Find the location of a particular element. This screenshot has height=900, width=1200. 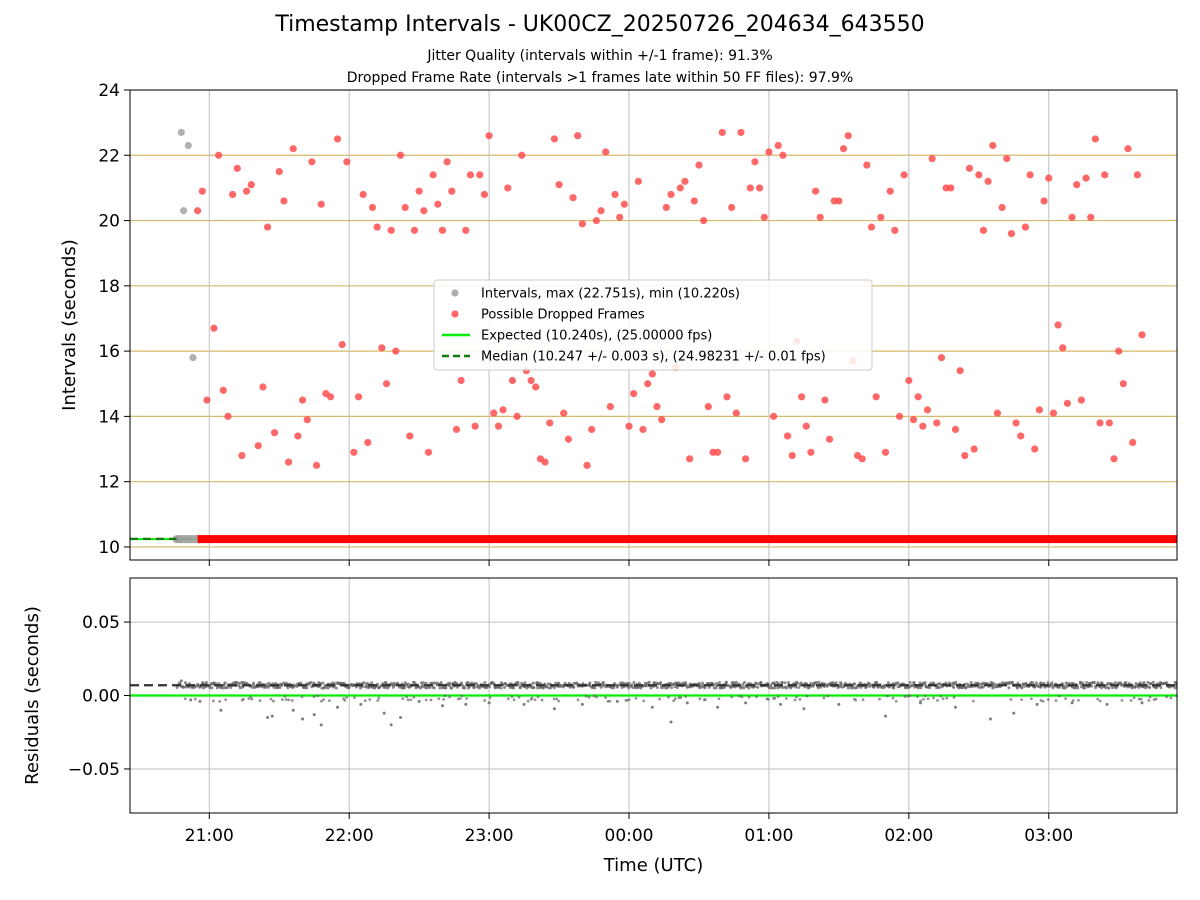

y-tick-label: 16 is located at coordinates (109, 352).